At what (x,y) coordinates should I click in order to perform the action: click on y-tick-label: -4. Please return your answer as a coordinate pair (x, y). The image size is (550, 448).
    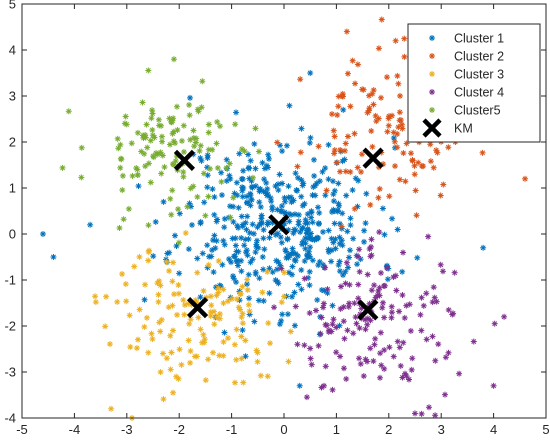
    Looking at the image, I should click on (10, 418).